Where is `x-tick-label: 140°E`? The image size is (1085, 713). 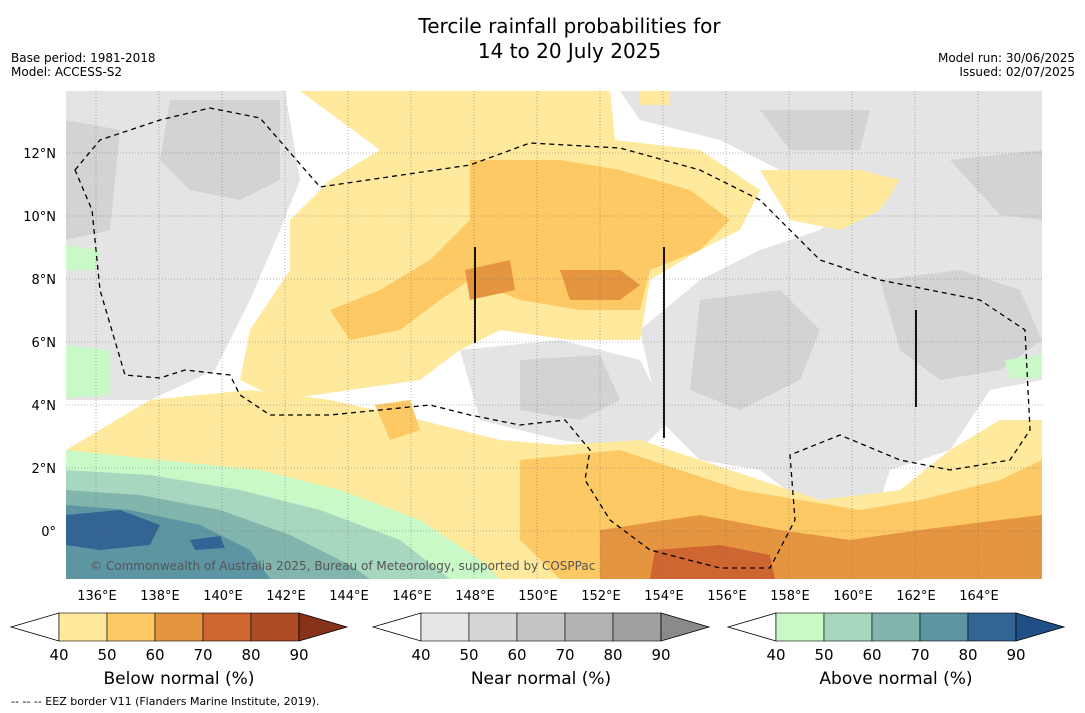 x-tick-label: 140°E is located at coordinates (223, 596).